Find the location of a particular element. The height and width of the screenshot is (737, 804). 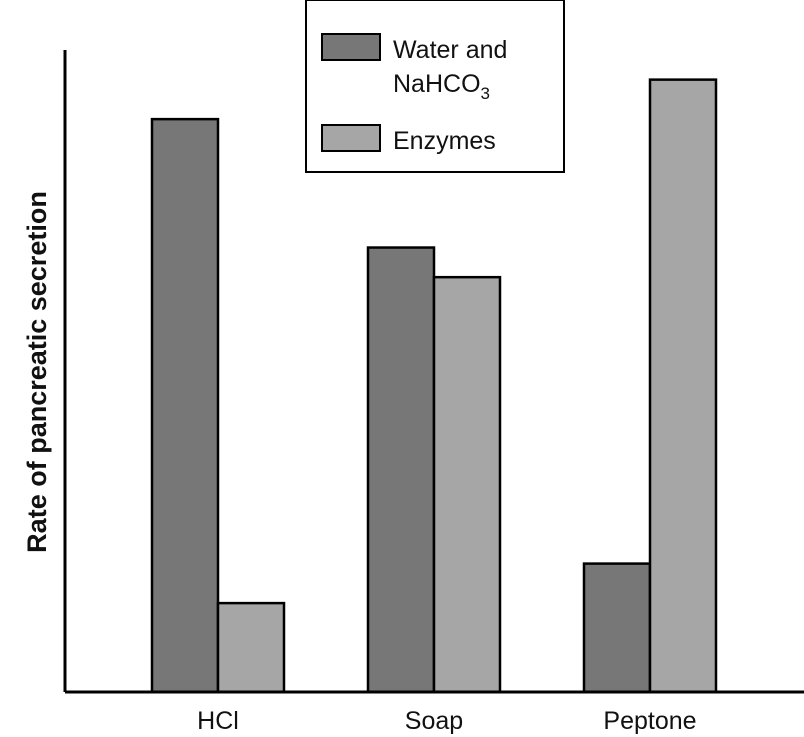

x-tick-label-hcl: HCl is located at coordinates (218, 721).